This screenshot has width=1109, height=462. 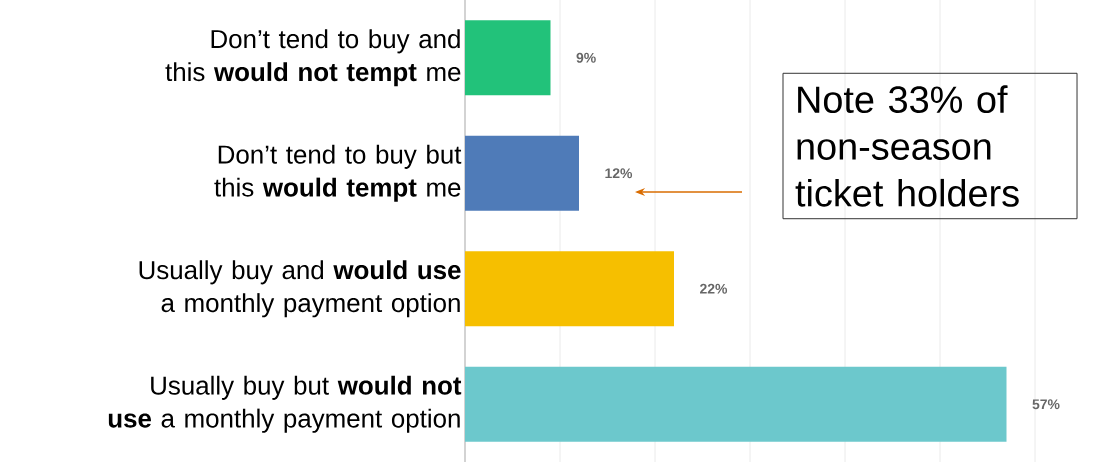 What do you see at coordinates (907, 146) in the screenshot?
I see `annotation: Note 33% of non-season ticket holders` at bounding box center [907, 146].